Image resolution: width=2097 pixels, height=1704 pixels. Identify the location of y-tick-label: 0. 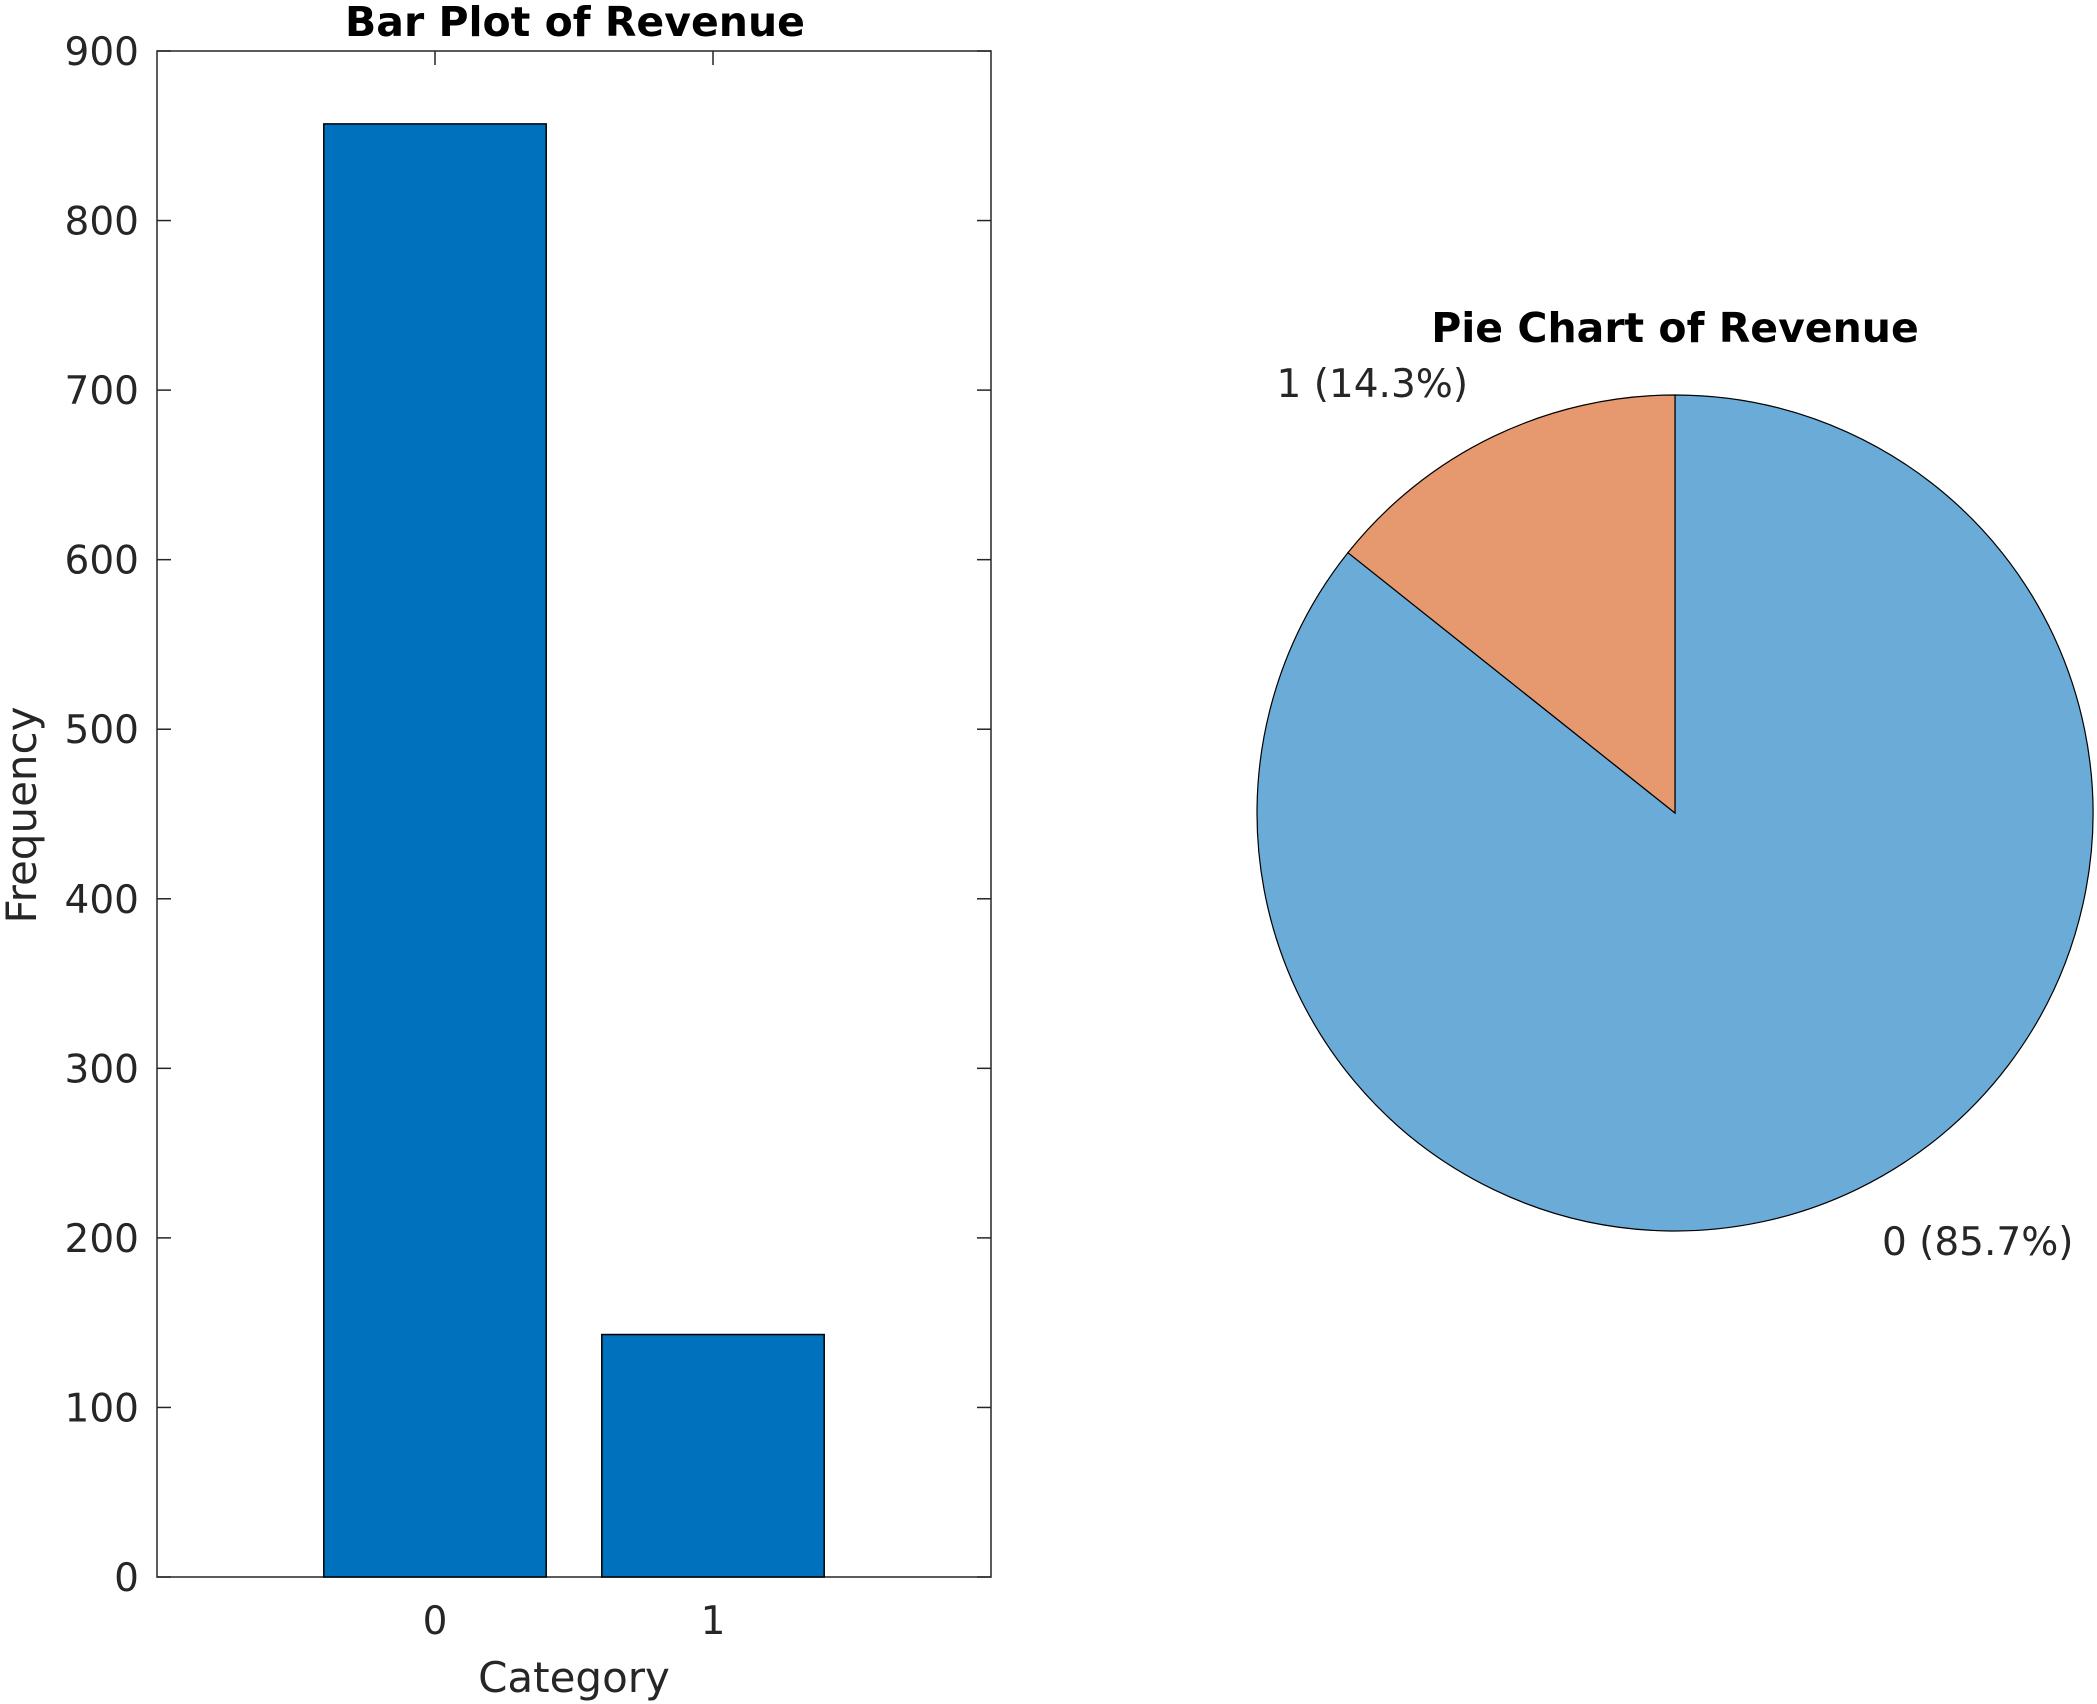
(126, 1578).